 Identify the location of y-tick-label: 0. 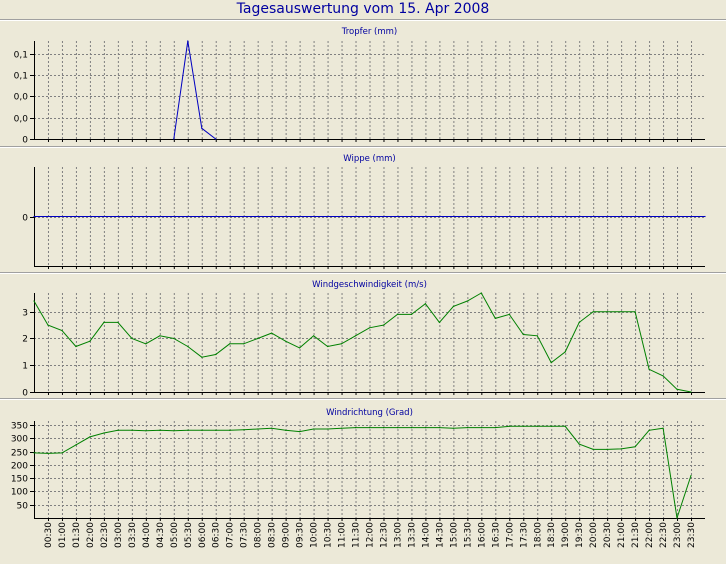
(25, 219).